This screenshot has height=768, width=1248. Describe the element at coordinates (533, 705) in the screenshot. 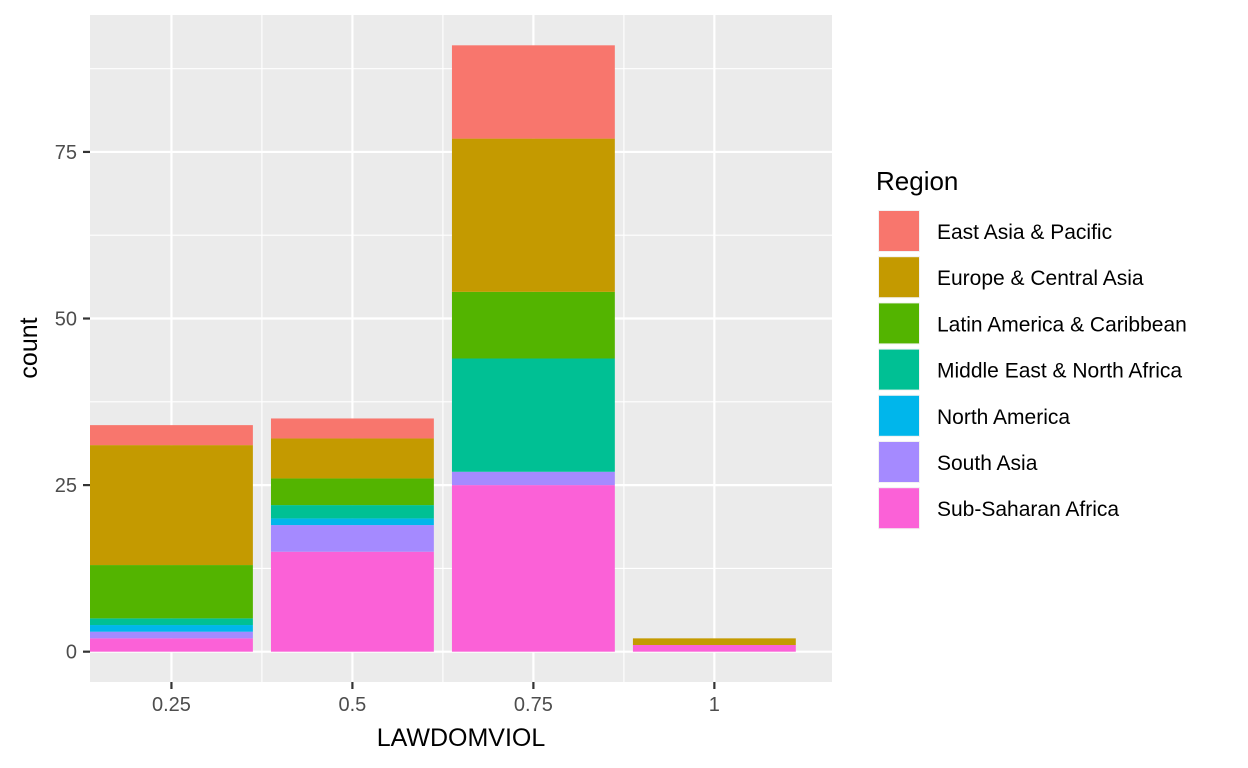

I see `x-tick-label: 0.75` at that location.